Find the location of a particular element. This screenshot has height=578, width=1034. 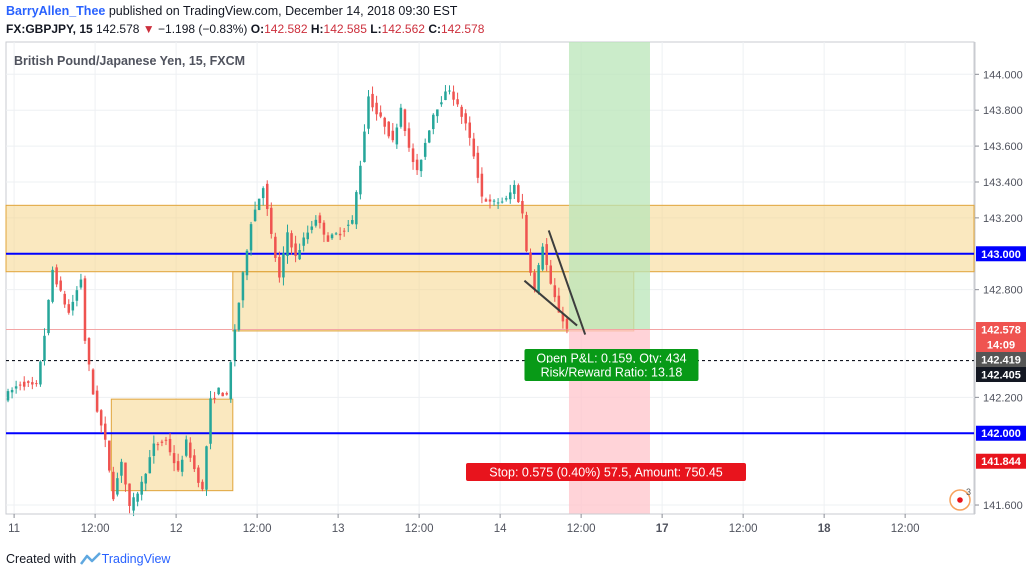

price-tag-text: 141.844 is located at coordinates (1001, 462).